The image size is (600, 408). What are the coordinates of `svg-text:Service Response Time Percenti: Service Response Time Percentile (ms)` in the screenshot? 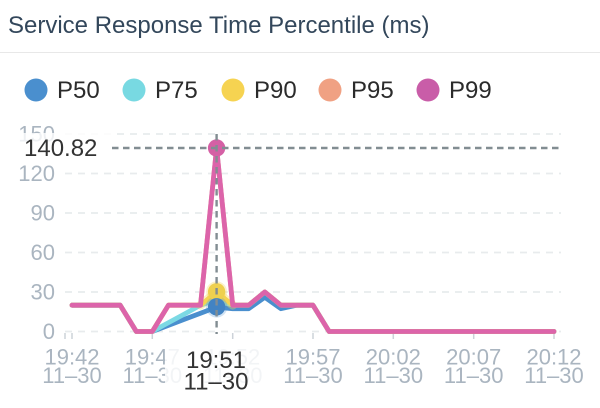 It's located at (218, 25).